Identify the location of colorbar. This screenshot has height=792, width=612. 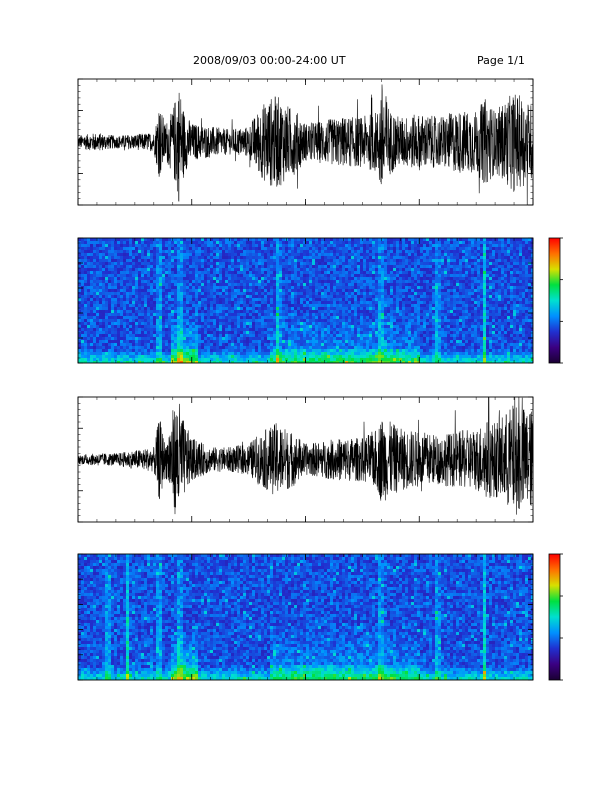
(554, 300).